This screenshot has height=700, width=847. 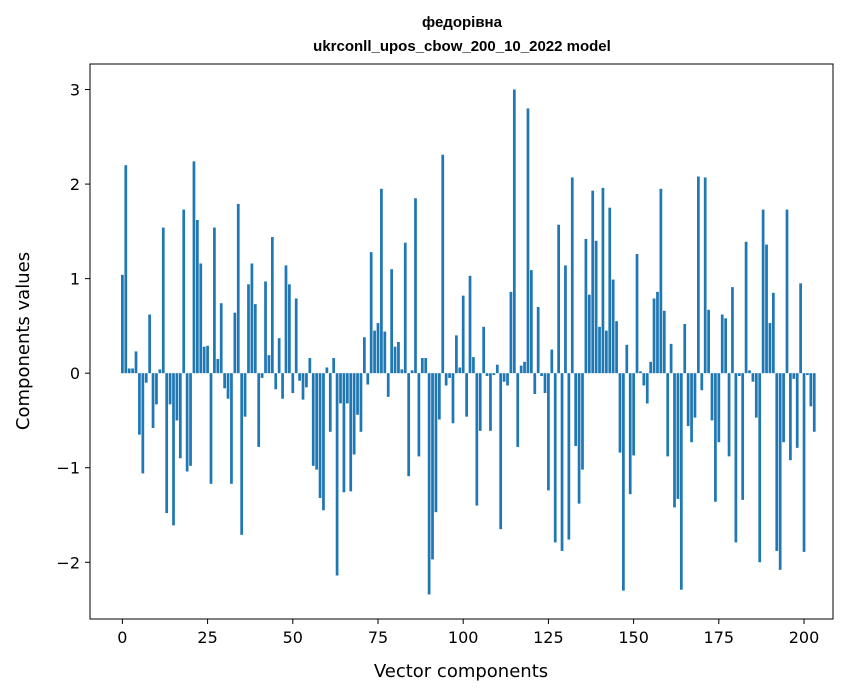 What do you see at coordinates (75, 90) in the screenshot?
I see `y-tick-label: 3` at bounding box center [75, 90].